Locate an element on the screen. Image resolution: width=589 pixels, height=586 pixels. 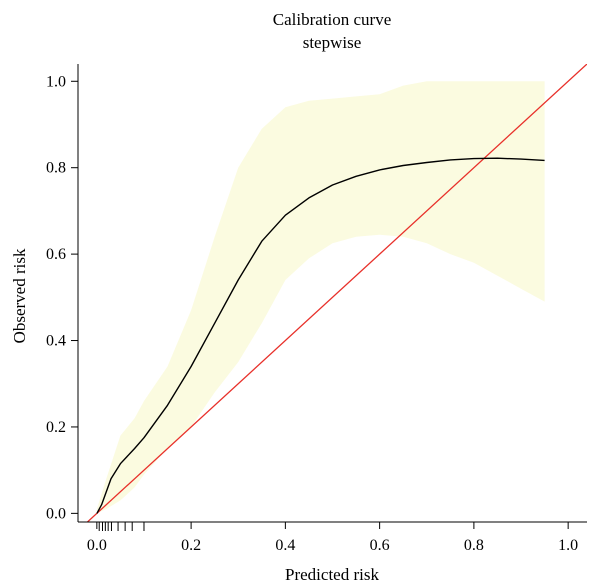
y-tick-label: 0.8 is located at coordinates (56, 168).